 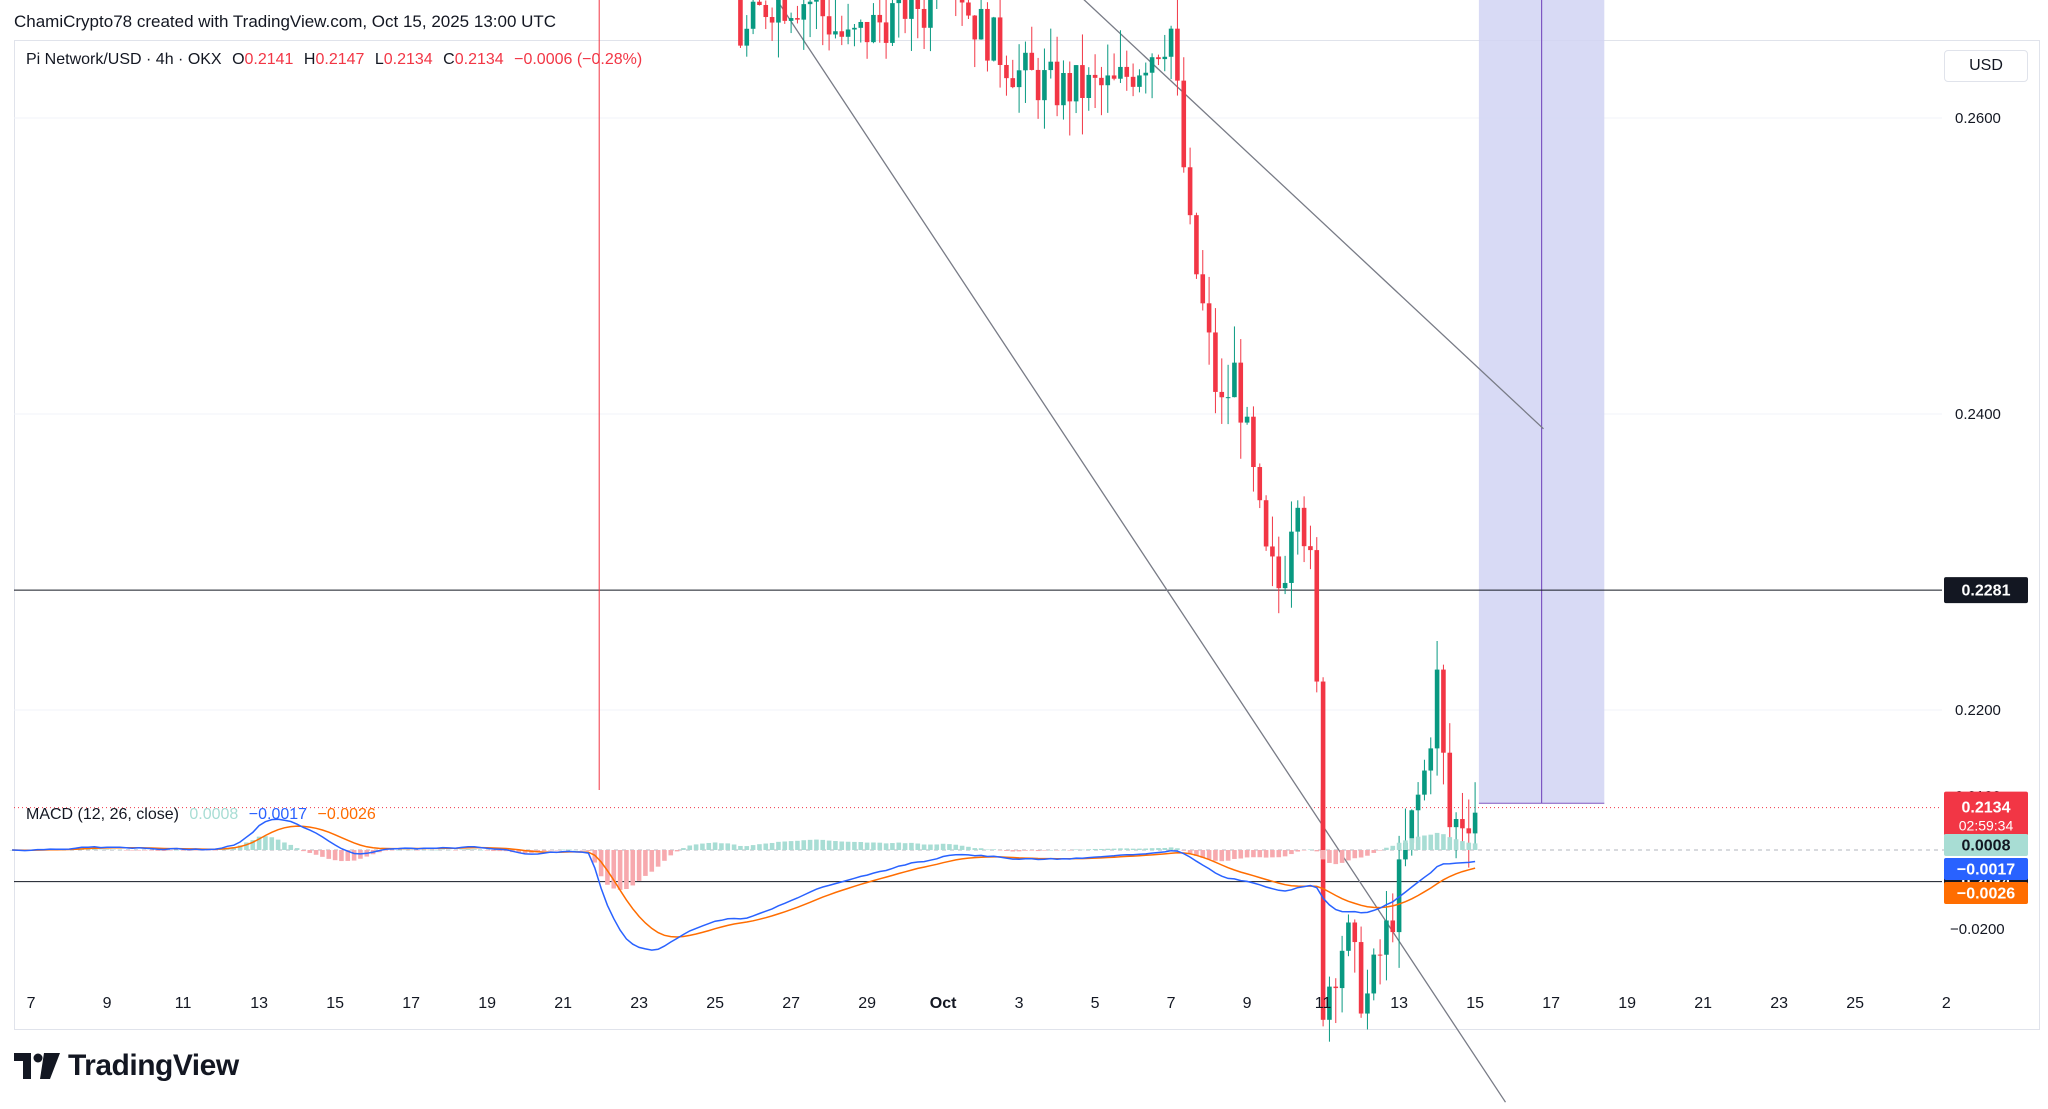 I want to click on close-value: 0.2134, so click(x=479, y=59).